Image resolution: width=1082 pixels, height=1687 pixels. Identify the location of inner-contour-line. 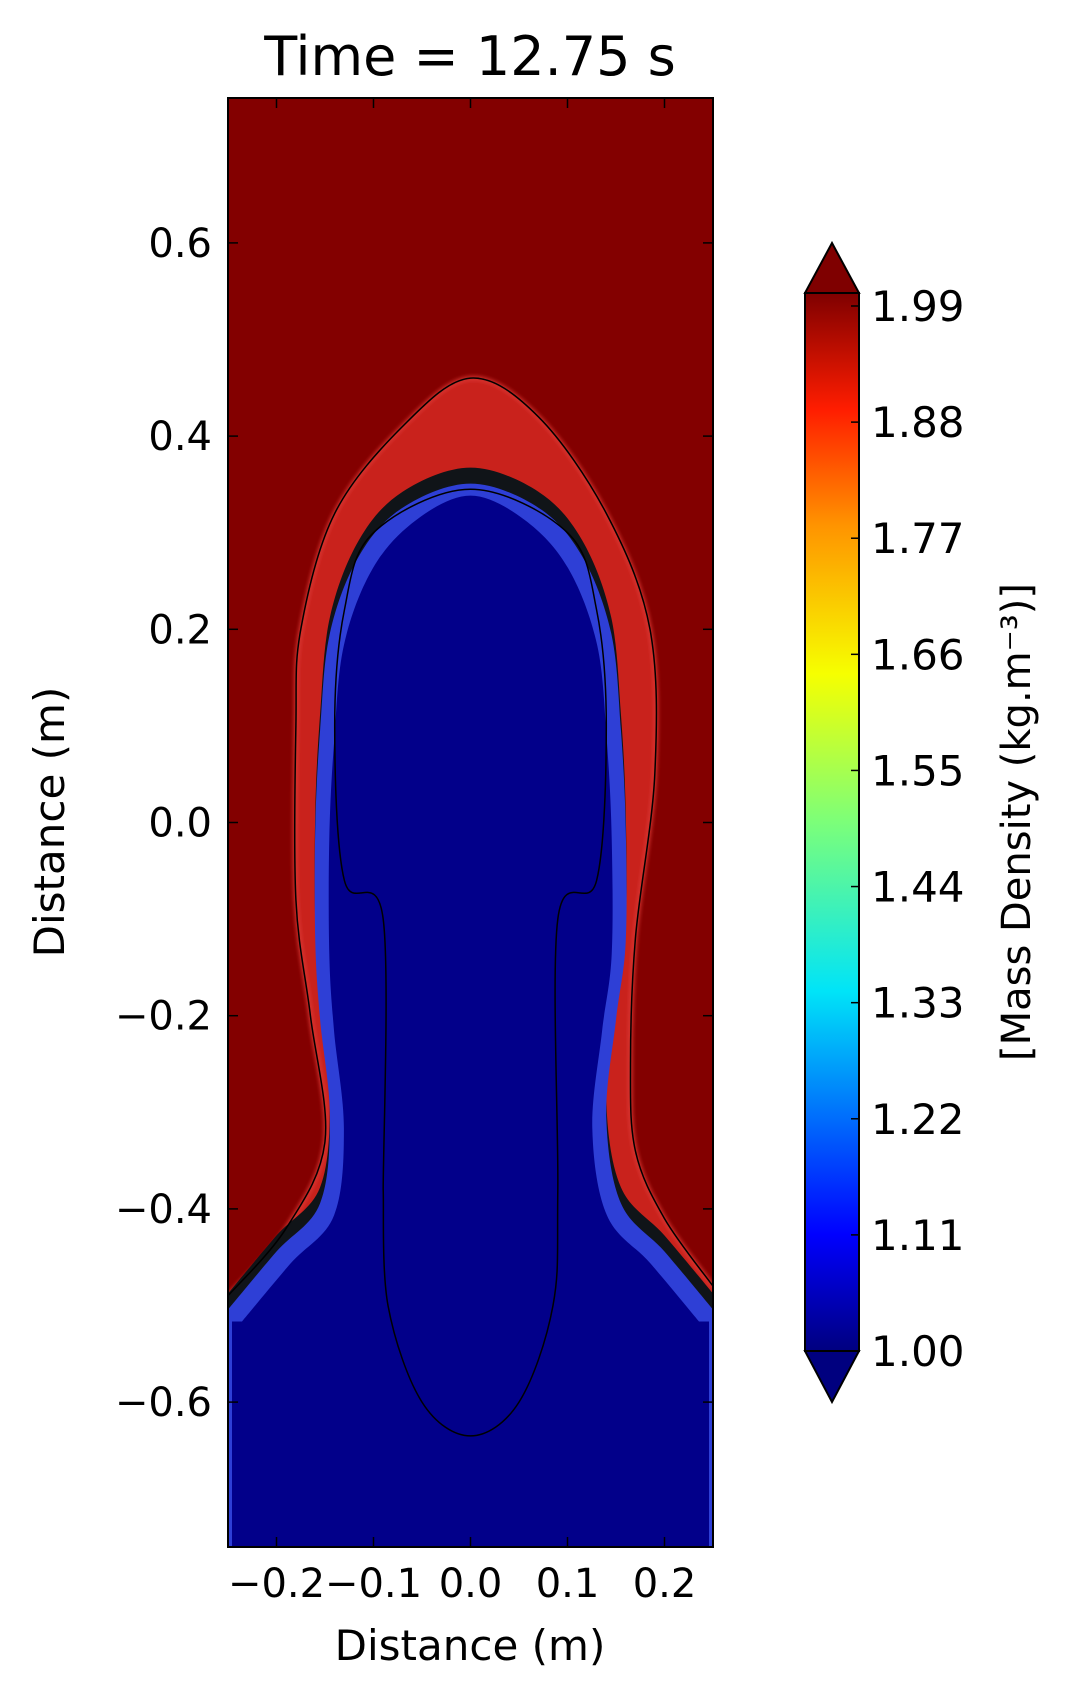
(470, 962).